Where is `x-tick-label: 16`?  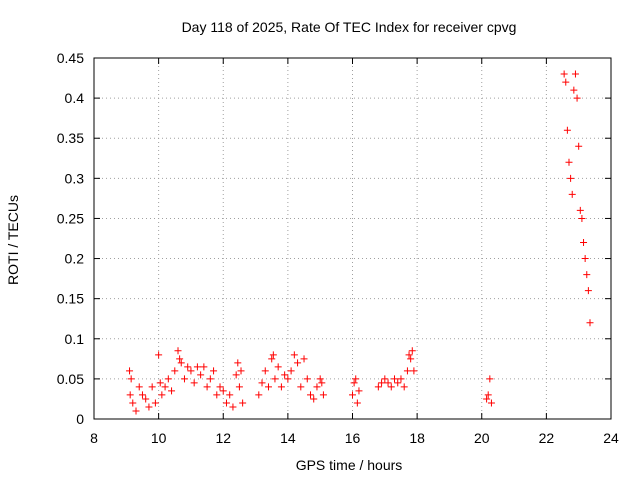
x-tick-label: 16 is located at coordinates (353, 438).